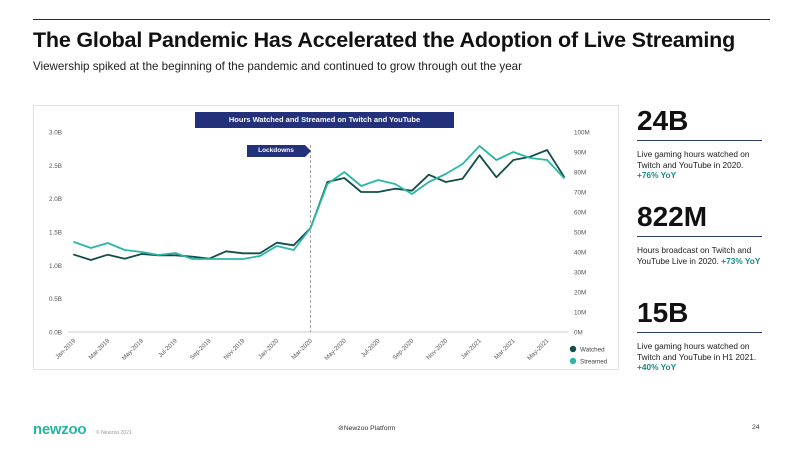 The image size is (800, 450). I want to click on x-axis-tick-label: Jan-2021, so click(472, 349).